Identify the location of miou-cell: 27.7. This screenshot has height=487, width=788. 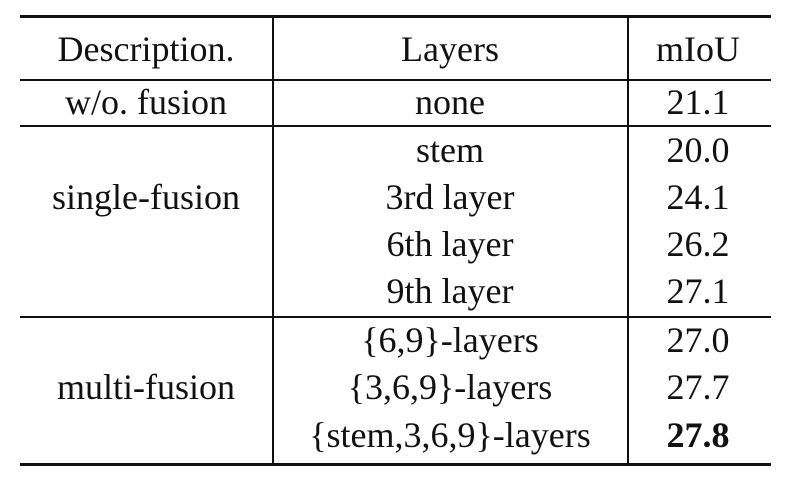
(698, 387).